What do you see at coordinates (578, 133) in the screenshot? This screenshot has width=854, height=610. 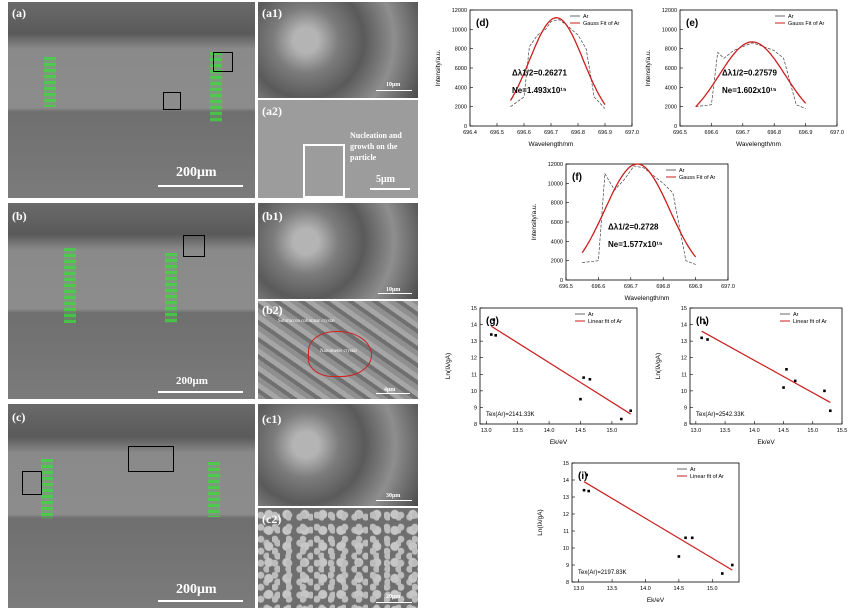 I see `x-tick-label: 696.8` at bounding box center [578, 133].